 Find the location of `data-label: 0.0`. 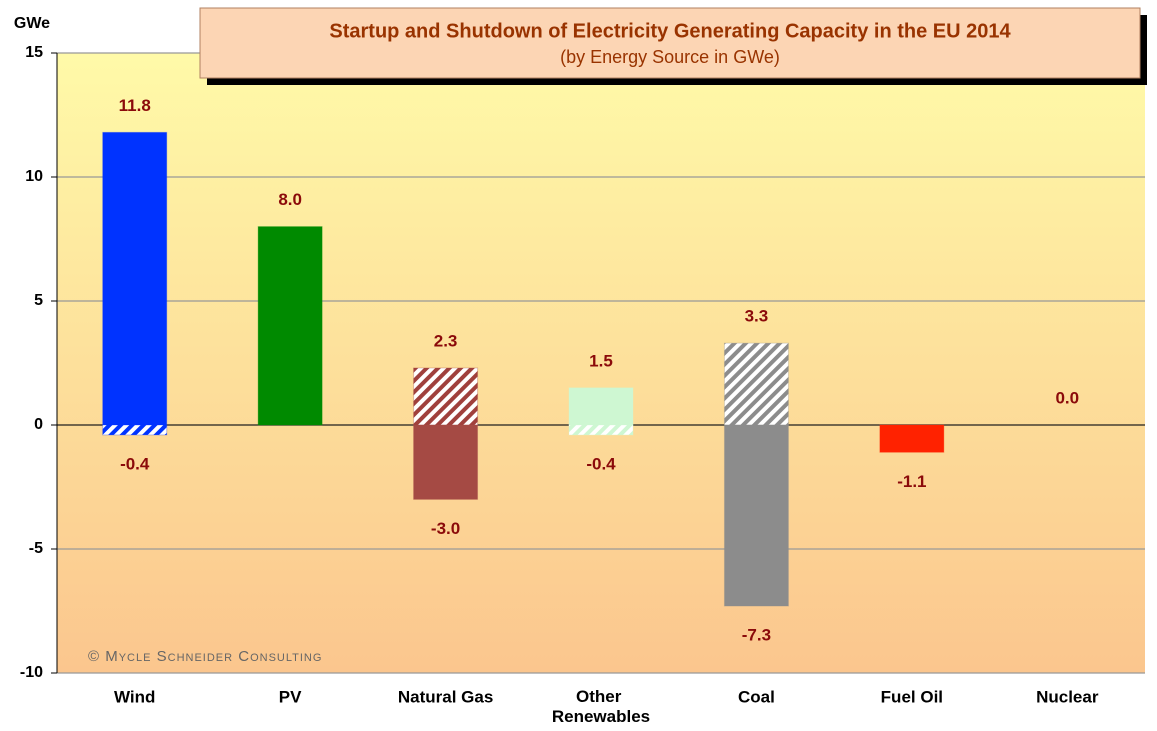

data-label: 0.0 is located at coordinates (1067, 397).